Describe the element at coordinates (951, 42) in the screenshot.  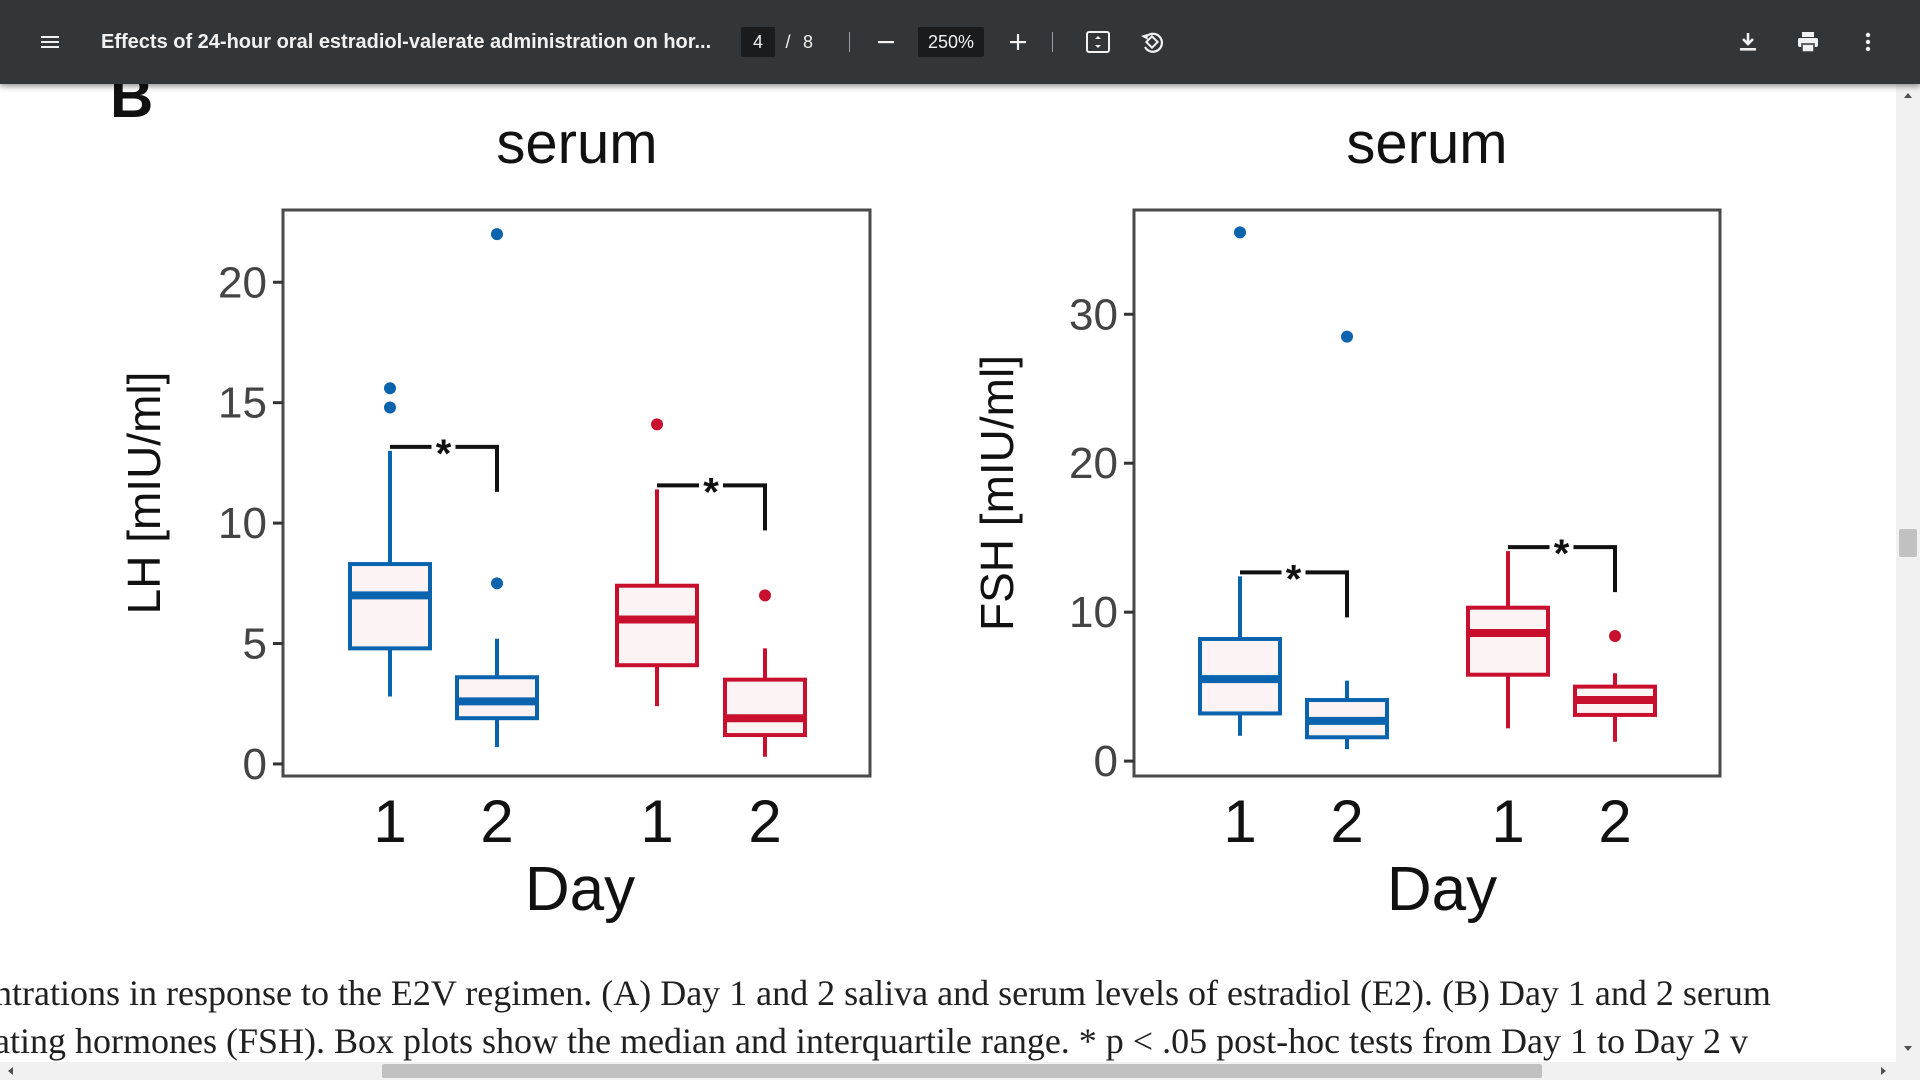
I see `zoom-level-input: 250%` at that location.